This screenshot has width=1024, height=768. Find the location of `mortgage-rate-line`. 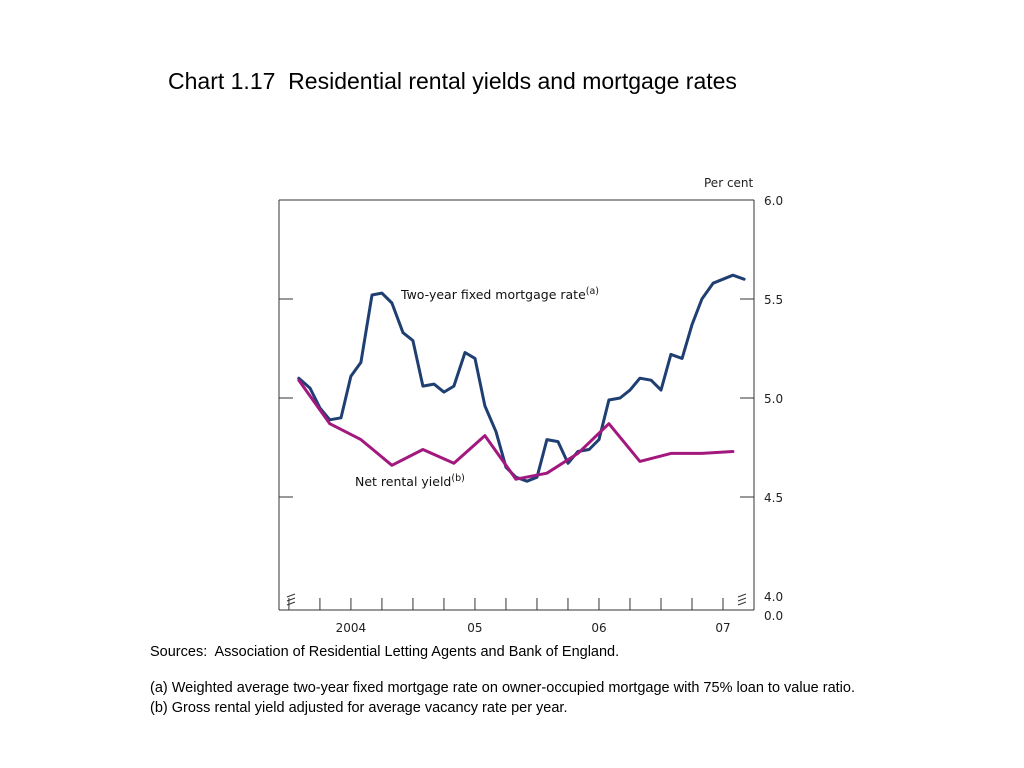

mortgage-rate-line is located at coordinates (521, 378).